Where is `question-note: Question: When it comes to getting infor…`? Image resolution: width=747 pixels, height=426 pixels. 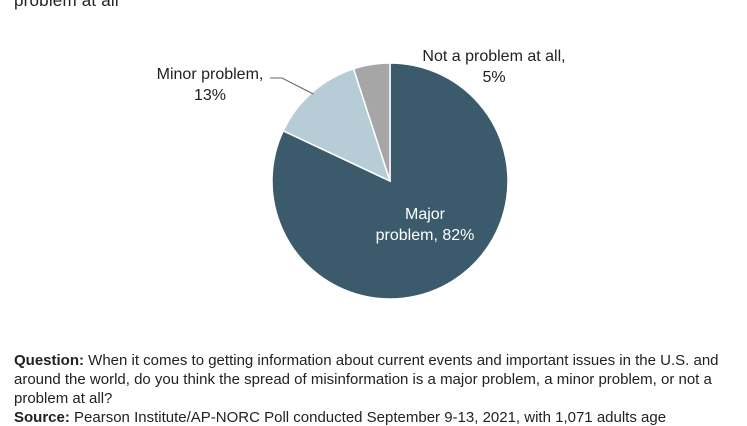 question-note: Question: When it comes to getting infor… is located at coordinates (376, 379).